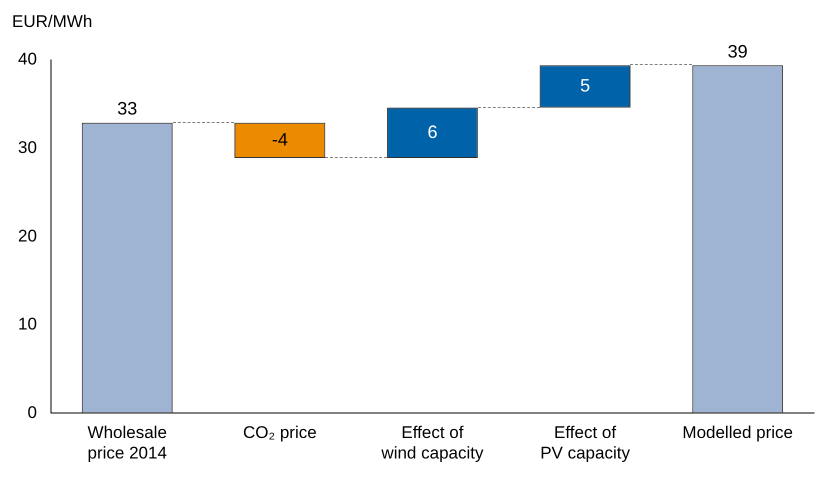 The height and width of the screenshot is (479, 824). What do you see at coordinates (585, 85) in the screenshot?
I see `data-label: 5` at bounding box center [585, 85].